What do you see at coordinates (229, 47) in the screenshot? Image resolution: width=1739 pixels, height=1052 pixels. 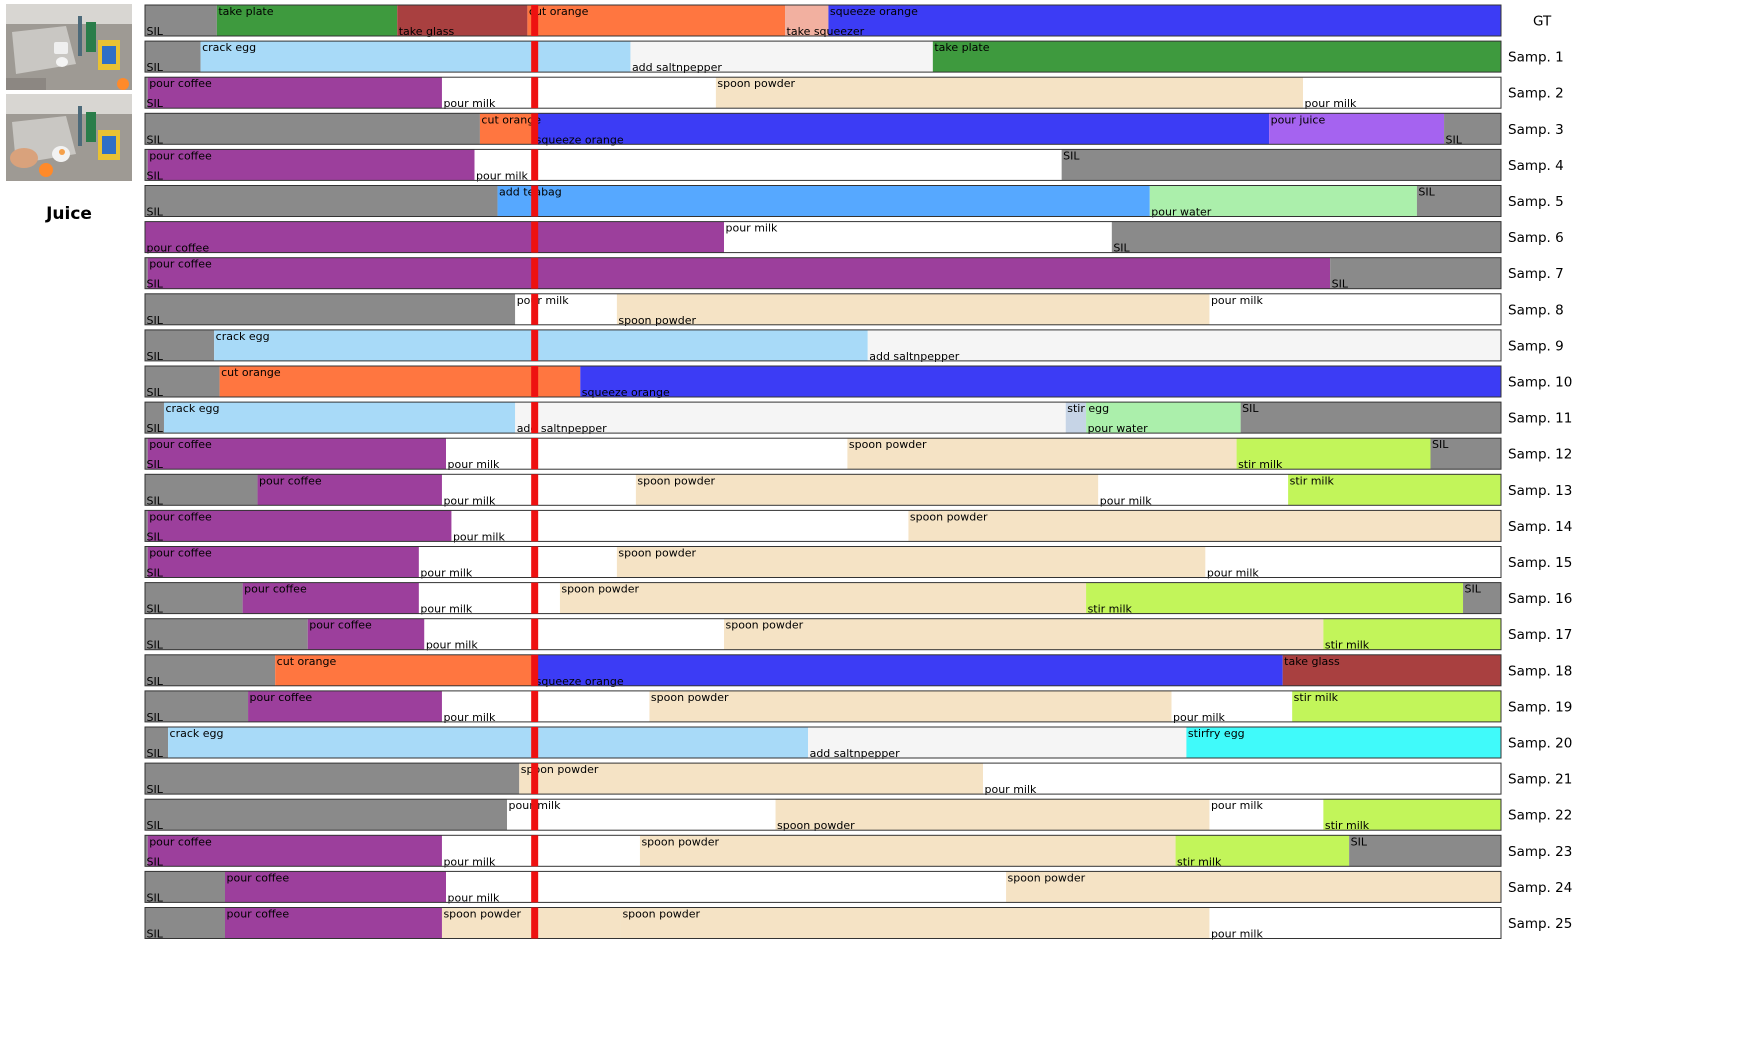 I see `segment-label: crack egg` at bounding box center [229, 47].